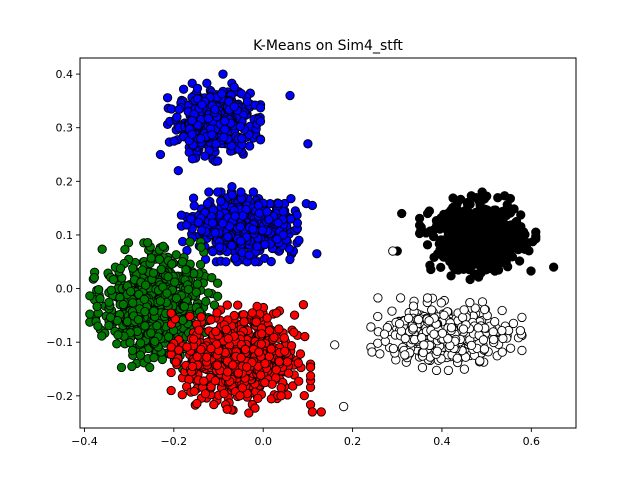  What do you see at coordinates (65, 128) in the screenshot?
I see `y-tick-label: 0.3` at bounding box center [65, 128].